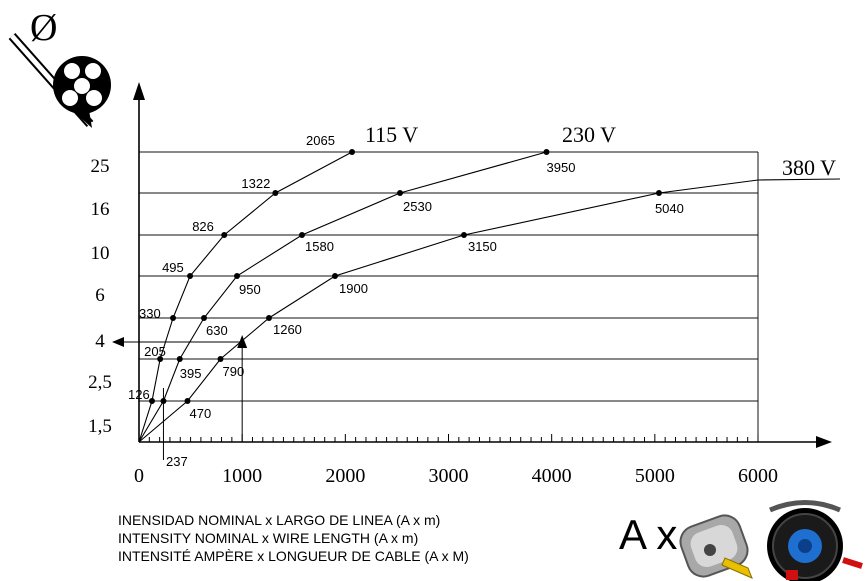 This screenshot has height=581, width=865. What do you see at coordinates (234, 371) in the screenshot?
I see `data-label: 790` at bounding box center [234, 371].